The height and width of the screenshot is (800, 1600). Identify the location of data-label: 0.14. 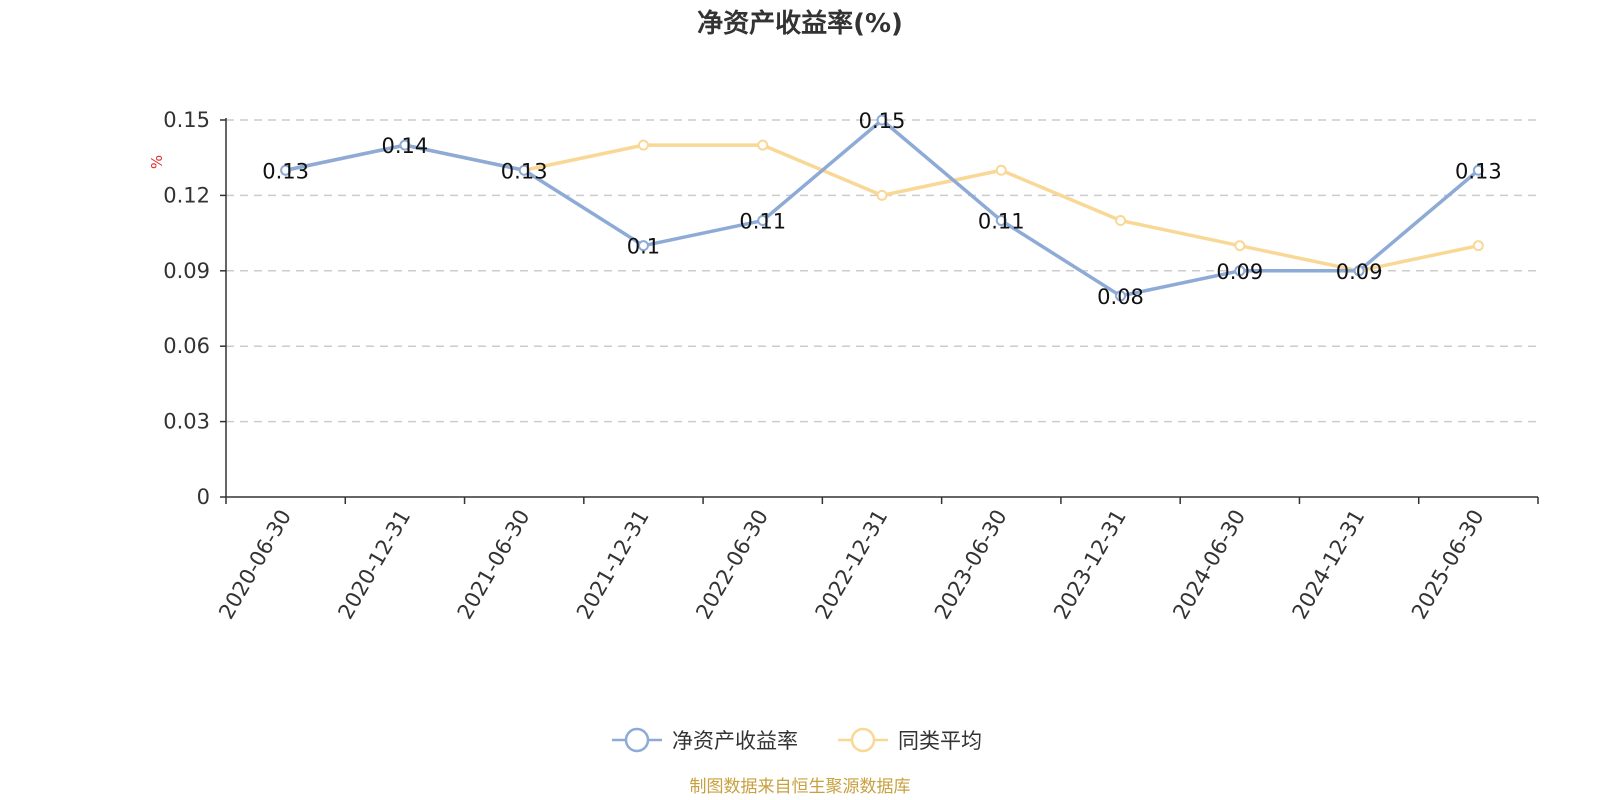
(405, 146).